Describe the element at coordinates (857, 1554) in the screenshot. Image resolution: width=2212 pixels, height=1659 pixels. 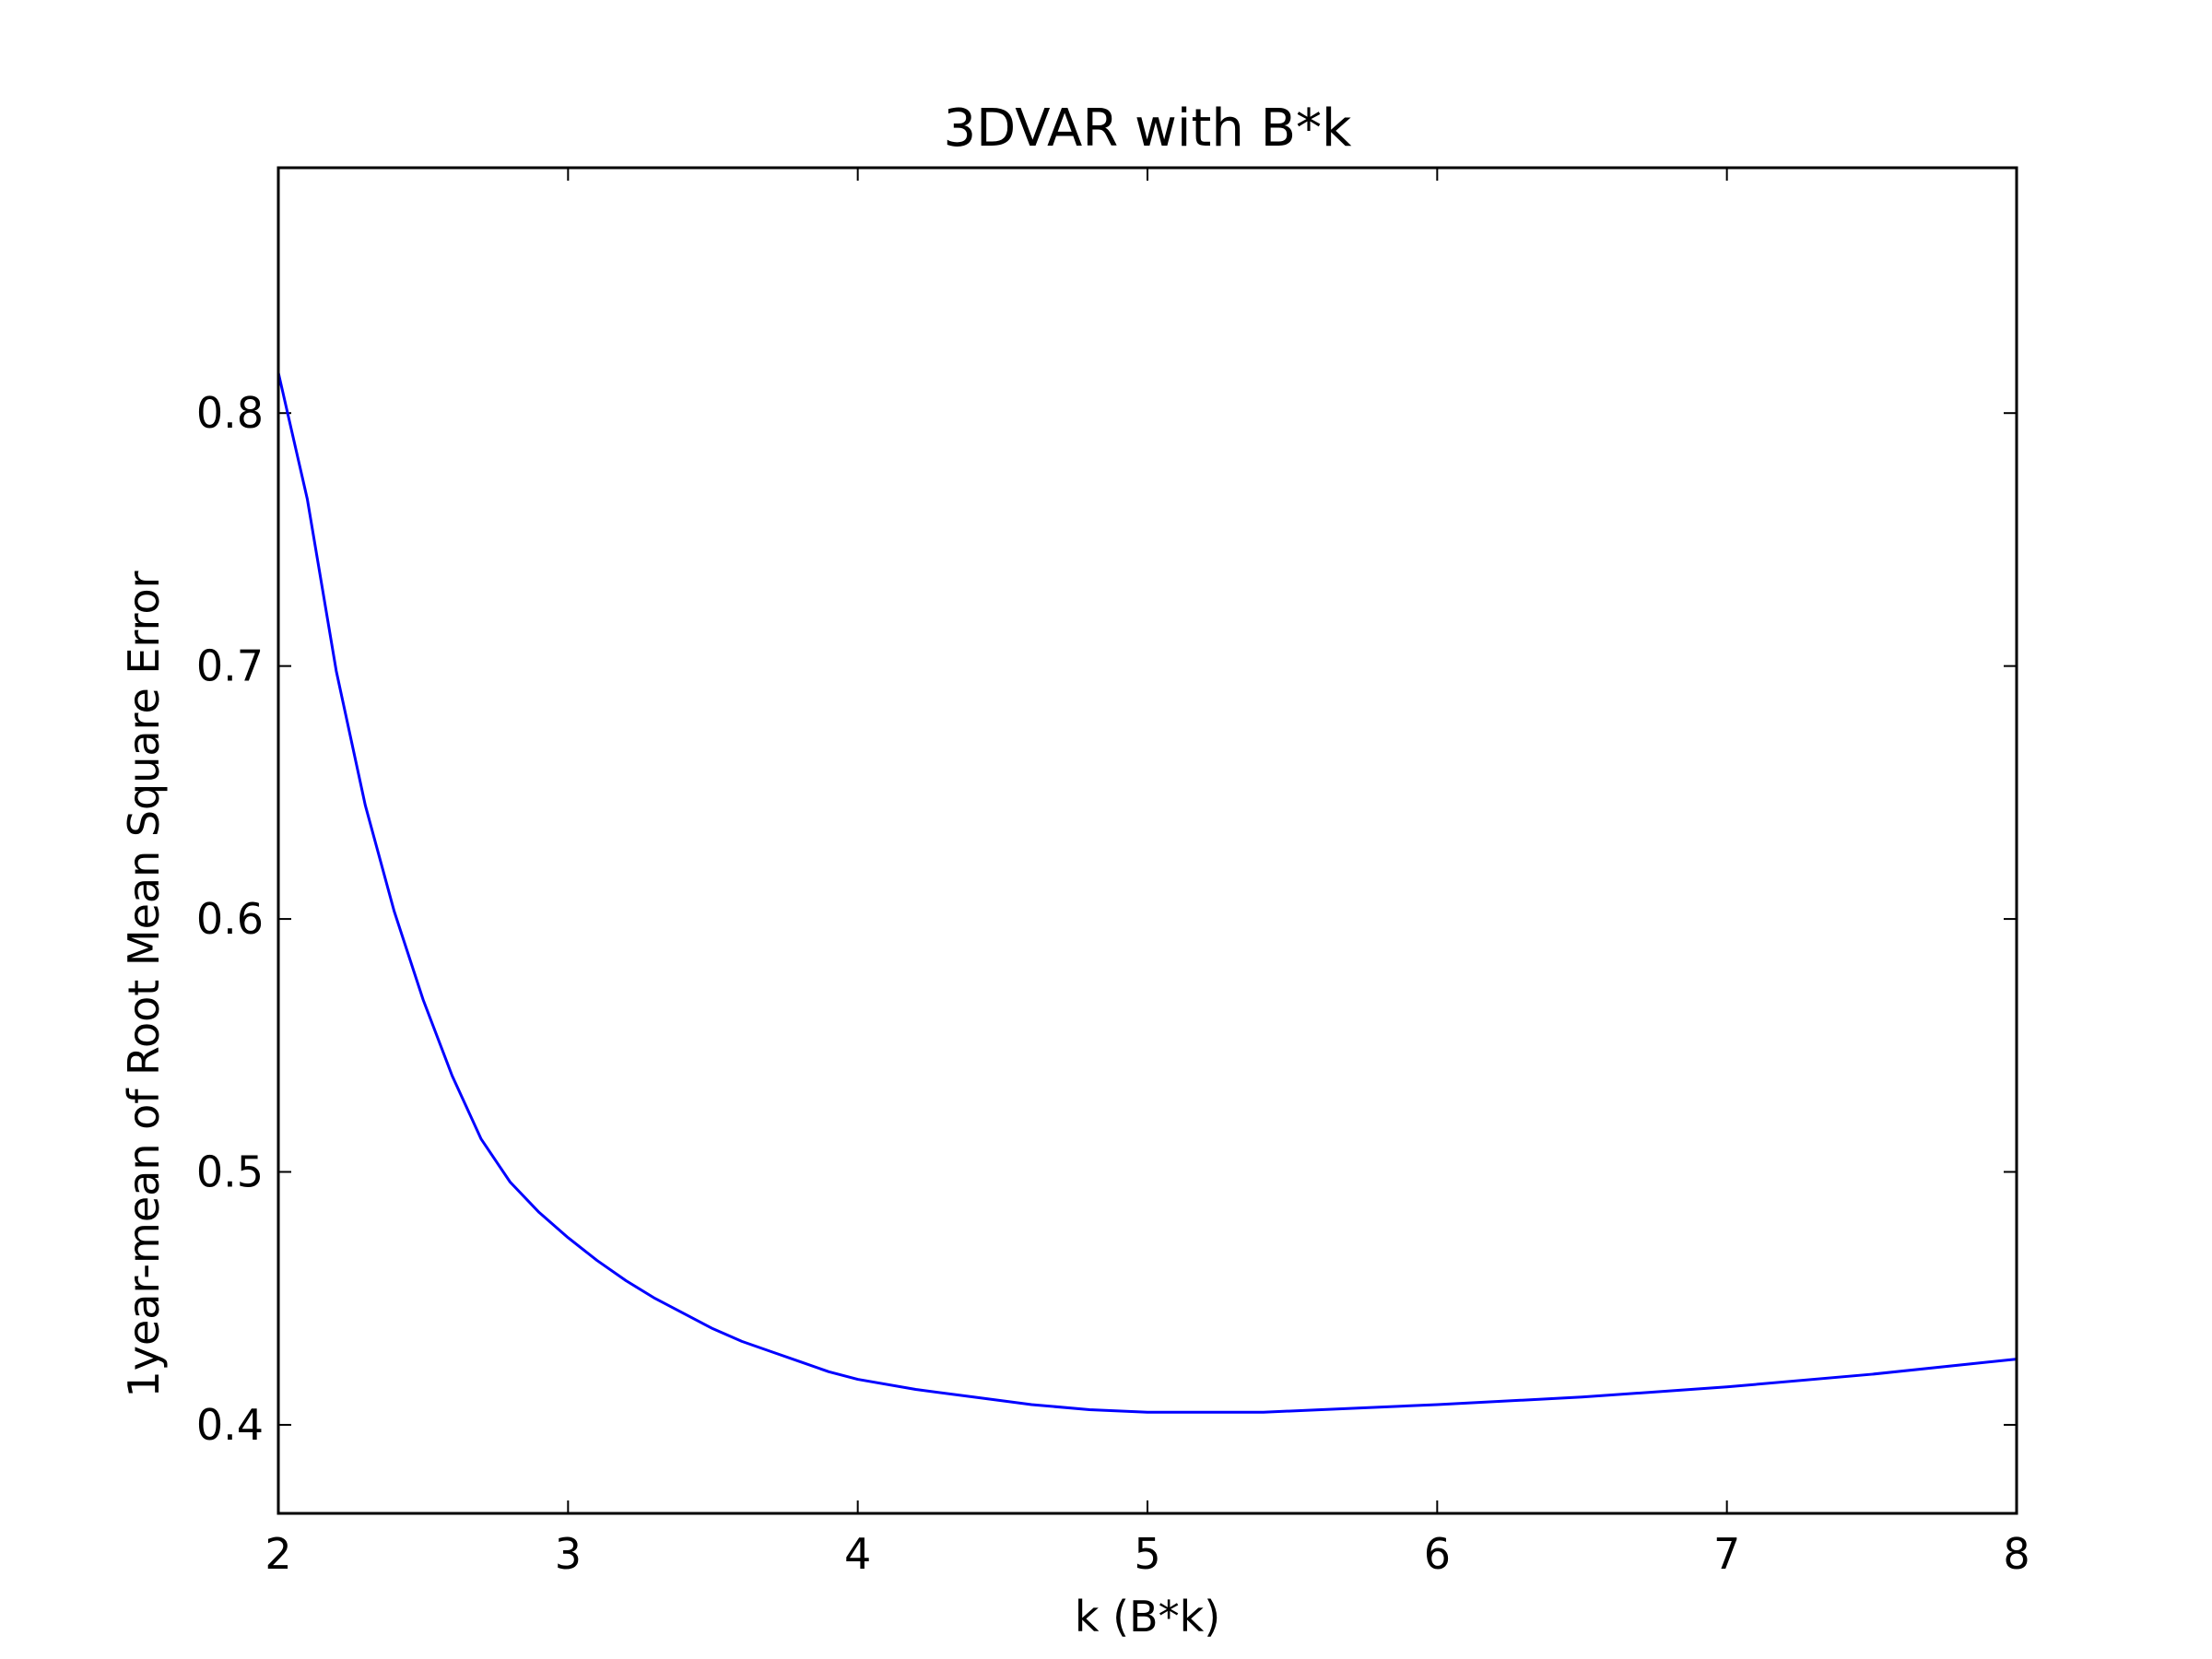
I see `x-tick-label: 4` at that location.